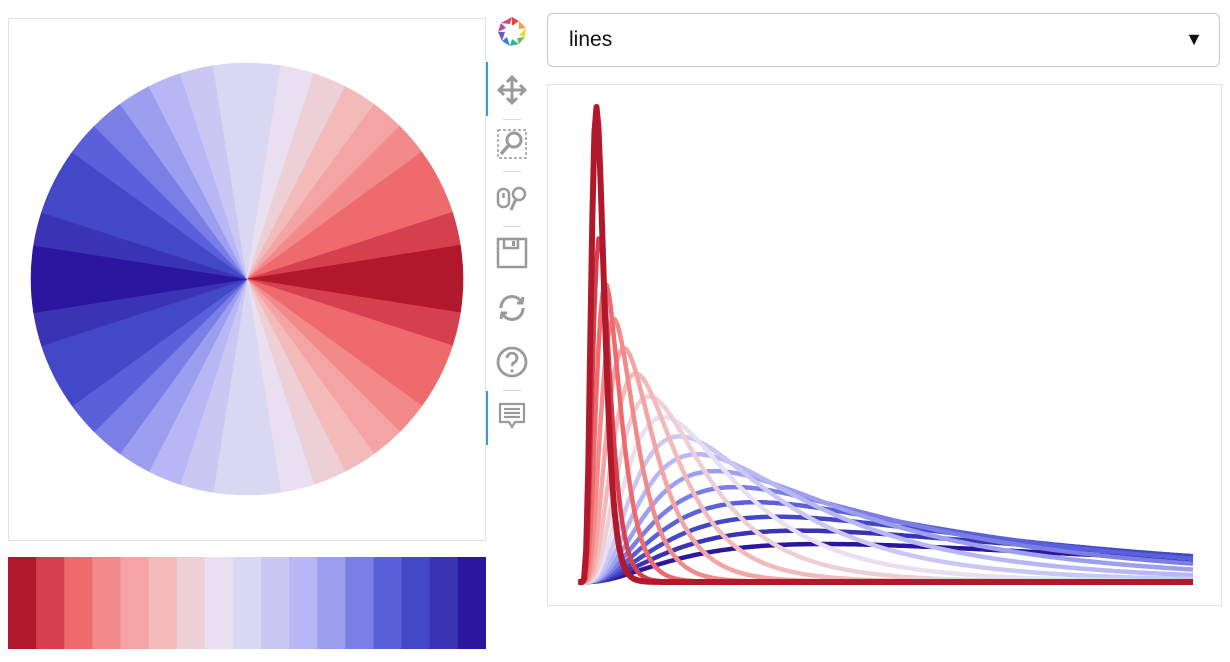  I want to click on palette-type-select: lines ▼, so click(883, 40).